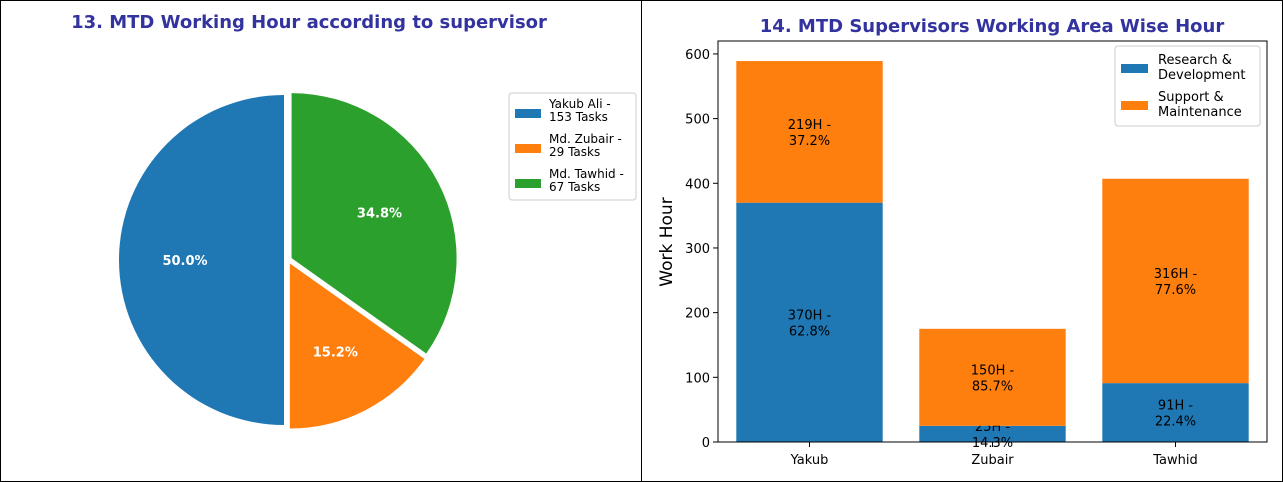 This screenshot has height=482, width=1283. Describe the element at coordinates (697, 120) in the screenshot. I see `y-tick-label: 500` at that location.